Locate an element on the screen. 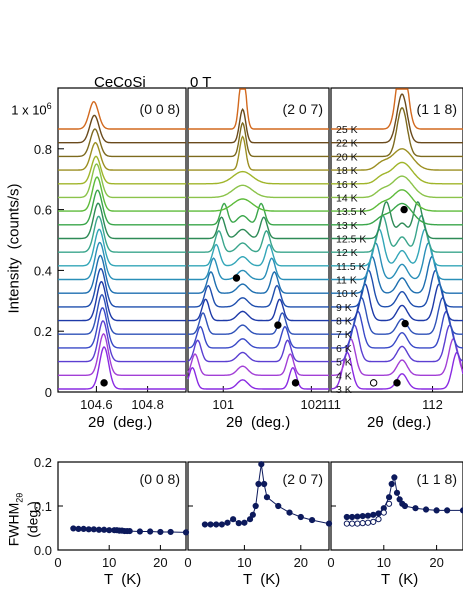 The height and width of the screenshot is (599, 463). scan-curve-0-12.5K is located at coordinates (122, 221).